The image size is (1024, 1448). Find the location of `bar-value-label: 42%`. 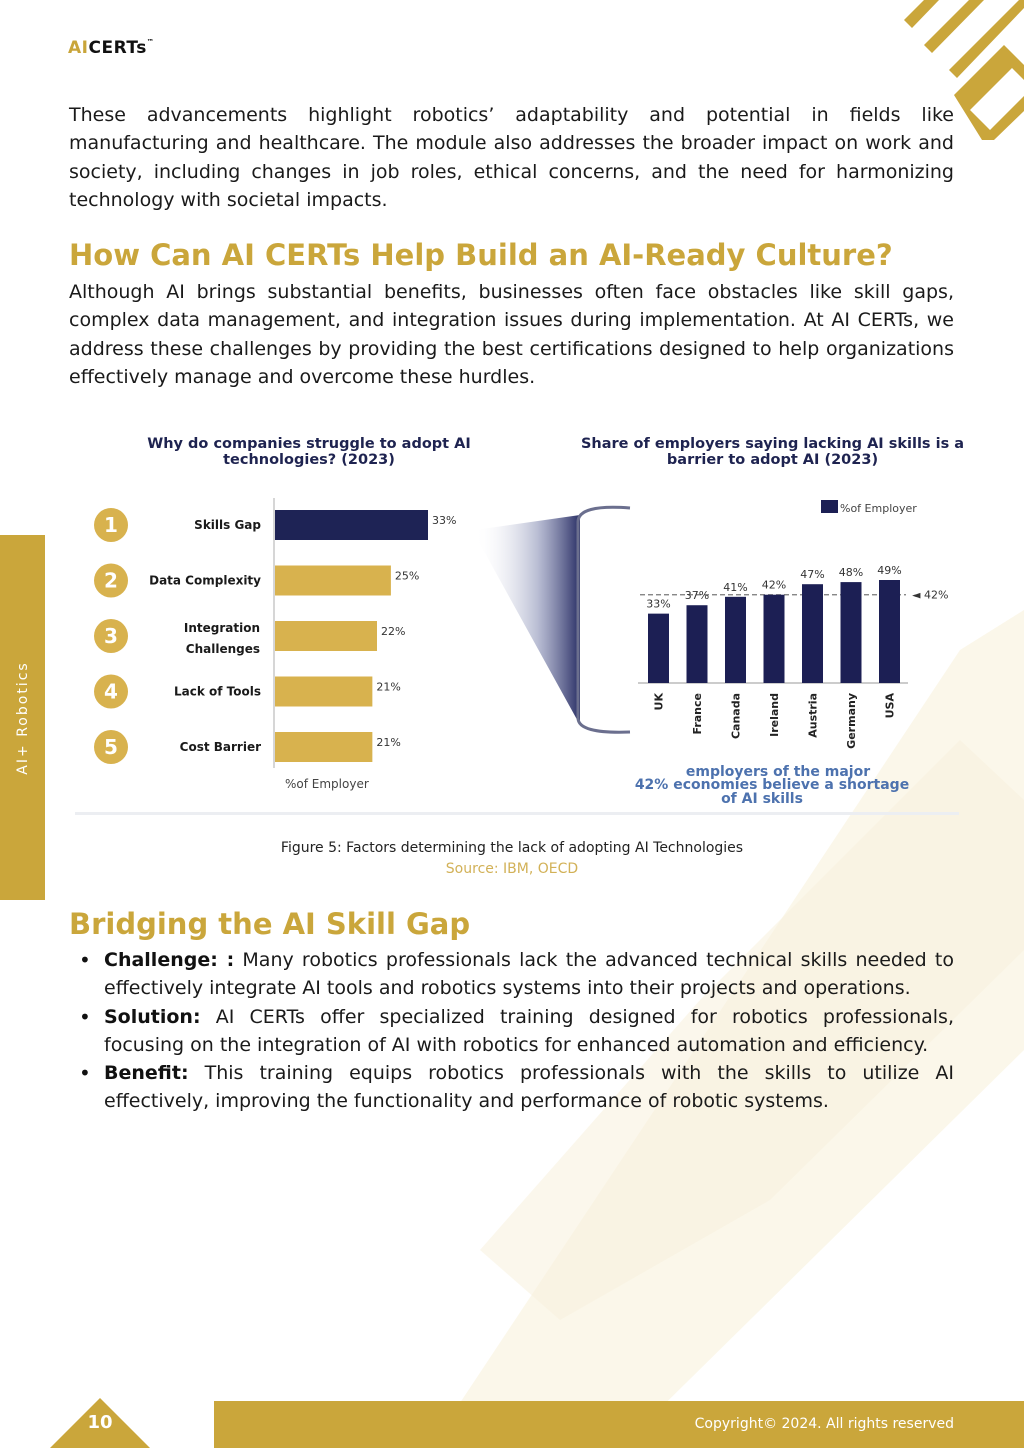

bar-value-label: 42% is located at coordinates (774, 585).